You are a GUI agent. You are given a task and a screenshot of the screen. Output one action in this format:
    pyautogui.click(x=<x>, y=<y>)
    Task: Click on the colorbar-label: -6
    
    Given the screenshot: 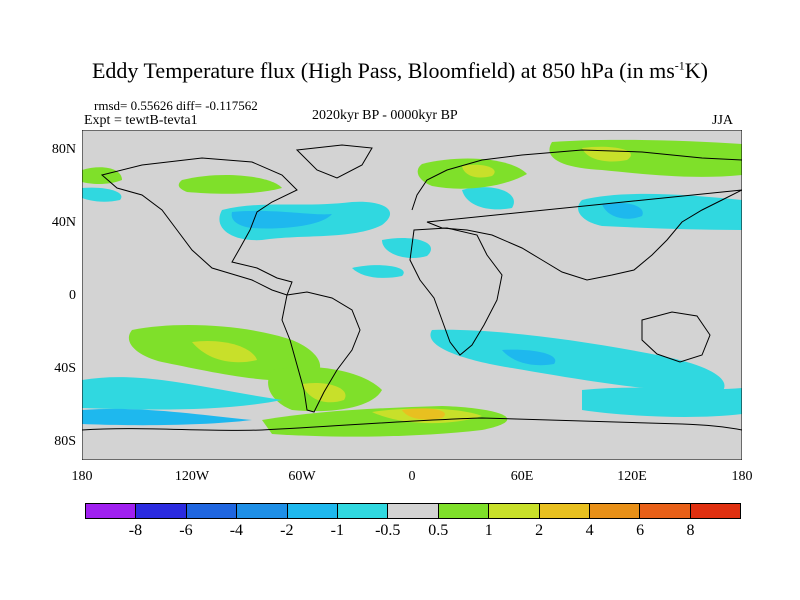 What is the action you would take?
    pyautogui.click(x=186, y=530)
    